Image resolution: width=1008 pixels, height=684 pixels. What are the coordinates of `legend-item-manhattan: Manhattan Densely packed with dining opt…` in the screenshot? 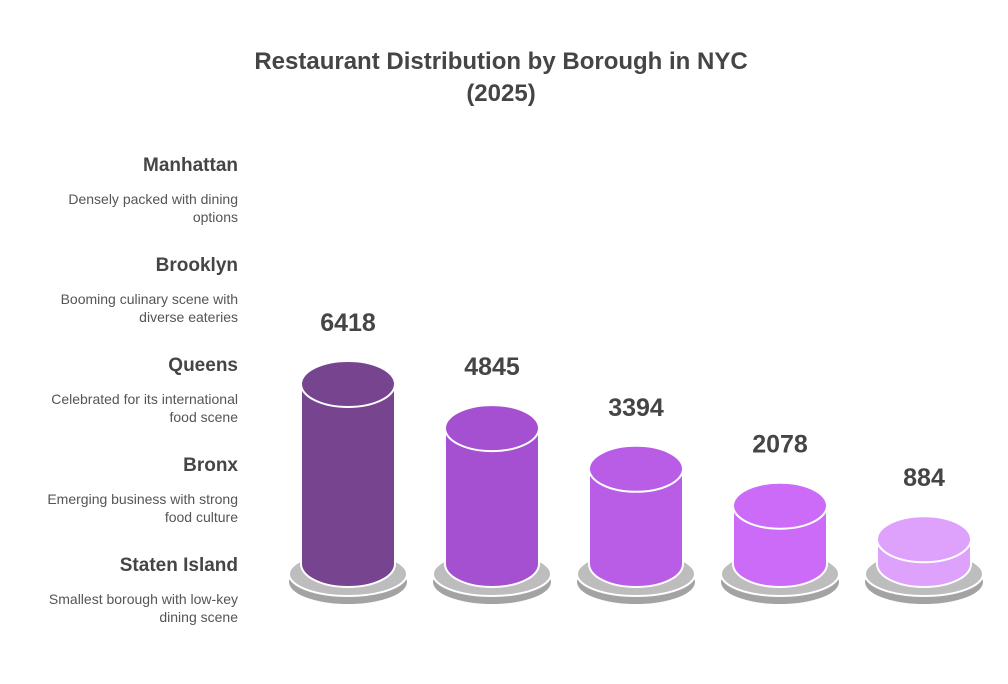 It's located at (129, 202).